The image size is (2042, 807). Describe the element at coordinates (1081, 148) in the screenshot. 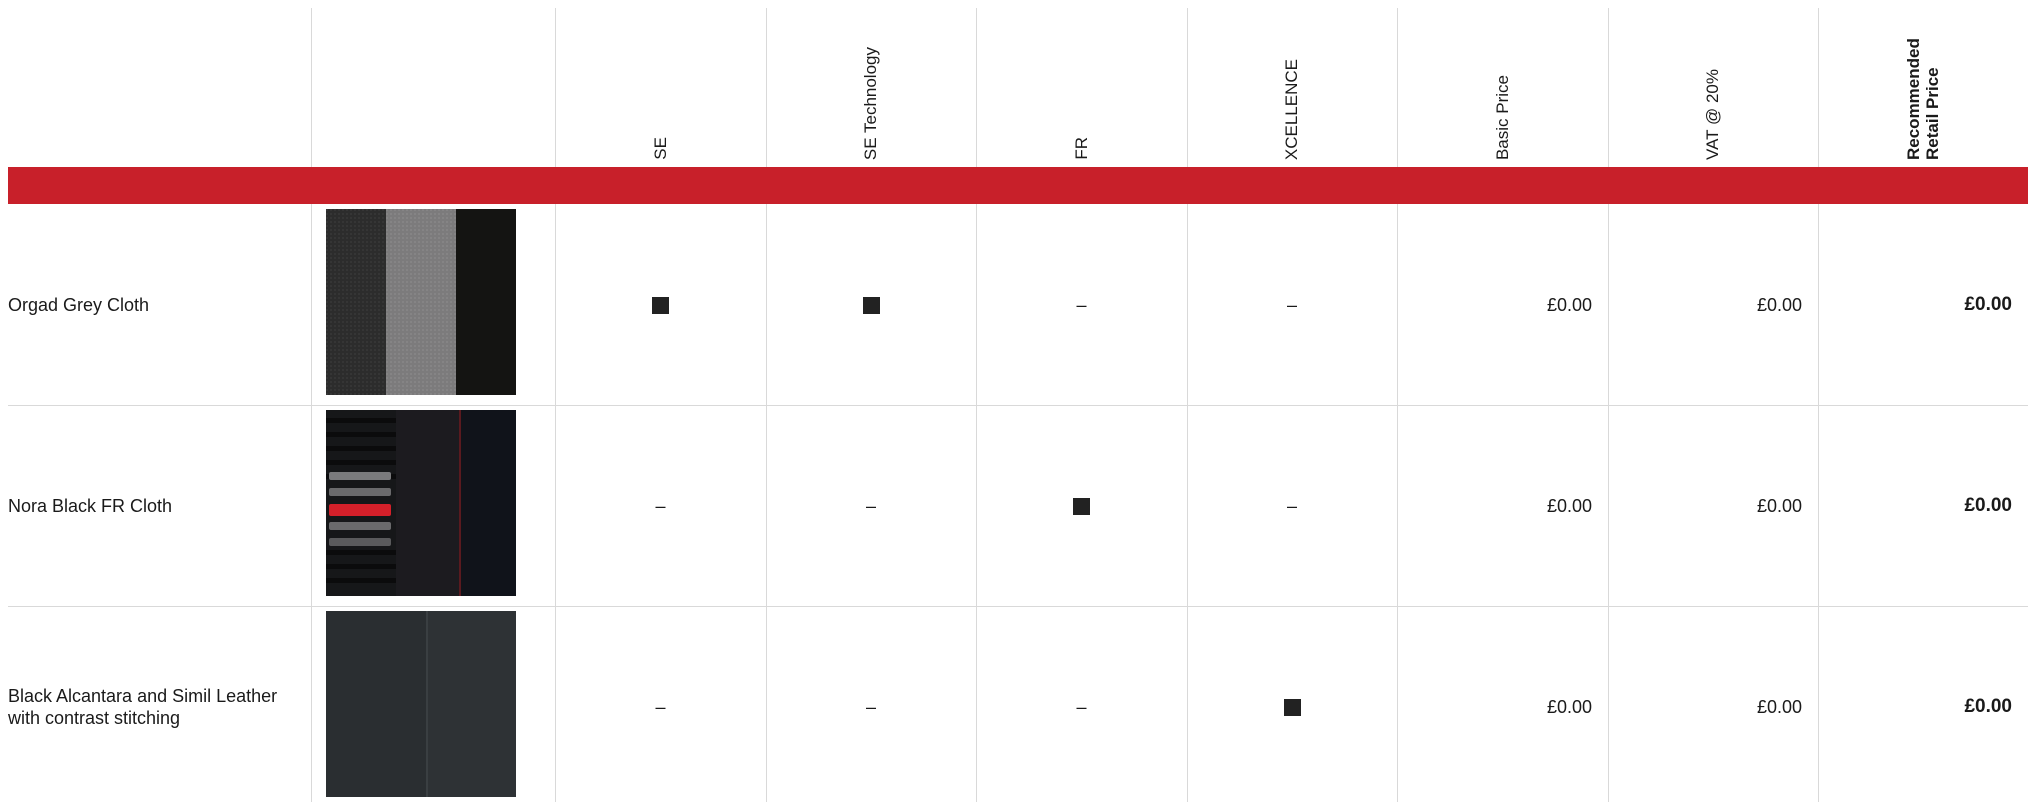

I see `column-header-fr: FR` at that location.